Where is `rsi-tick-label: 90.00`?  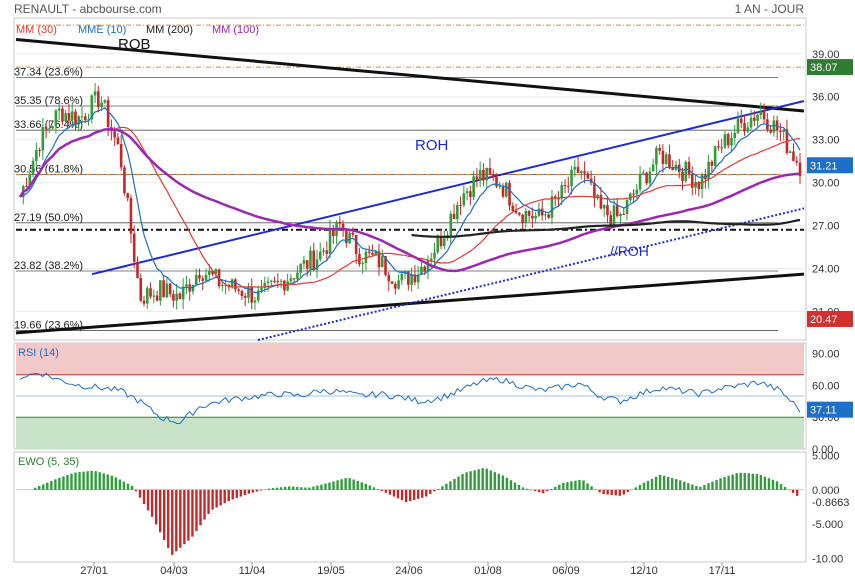 rsi-tick-label: 90.00 is located at coordinates (826, 355).